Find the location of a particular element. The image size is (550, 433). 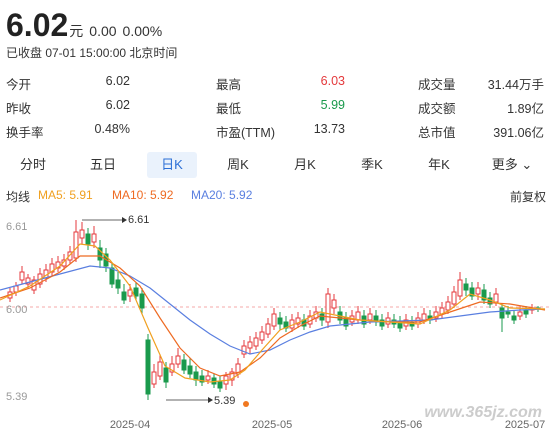

y-axis-label: 5.39 is located at coordinates (16, 397).